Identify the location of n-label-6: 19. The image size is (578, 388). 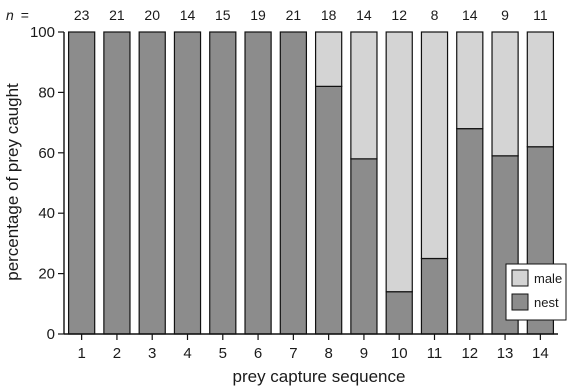
(258, 15).